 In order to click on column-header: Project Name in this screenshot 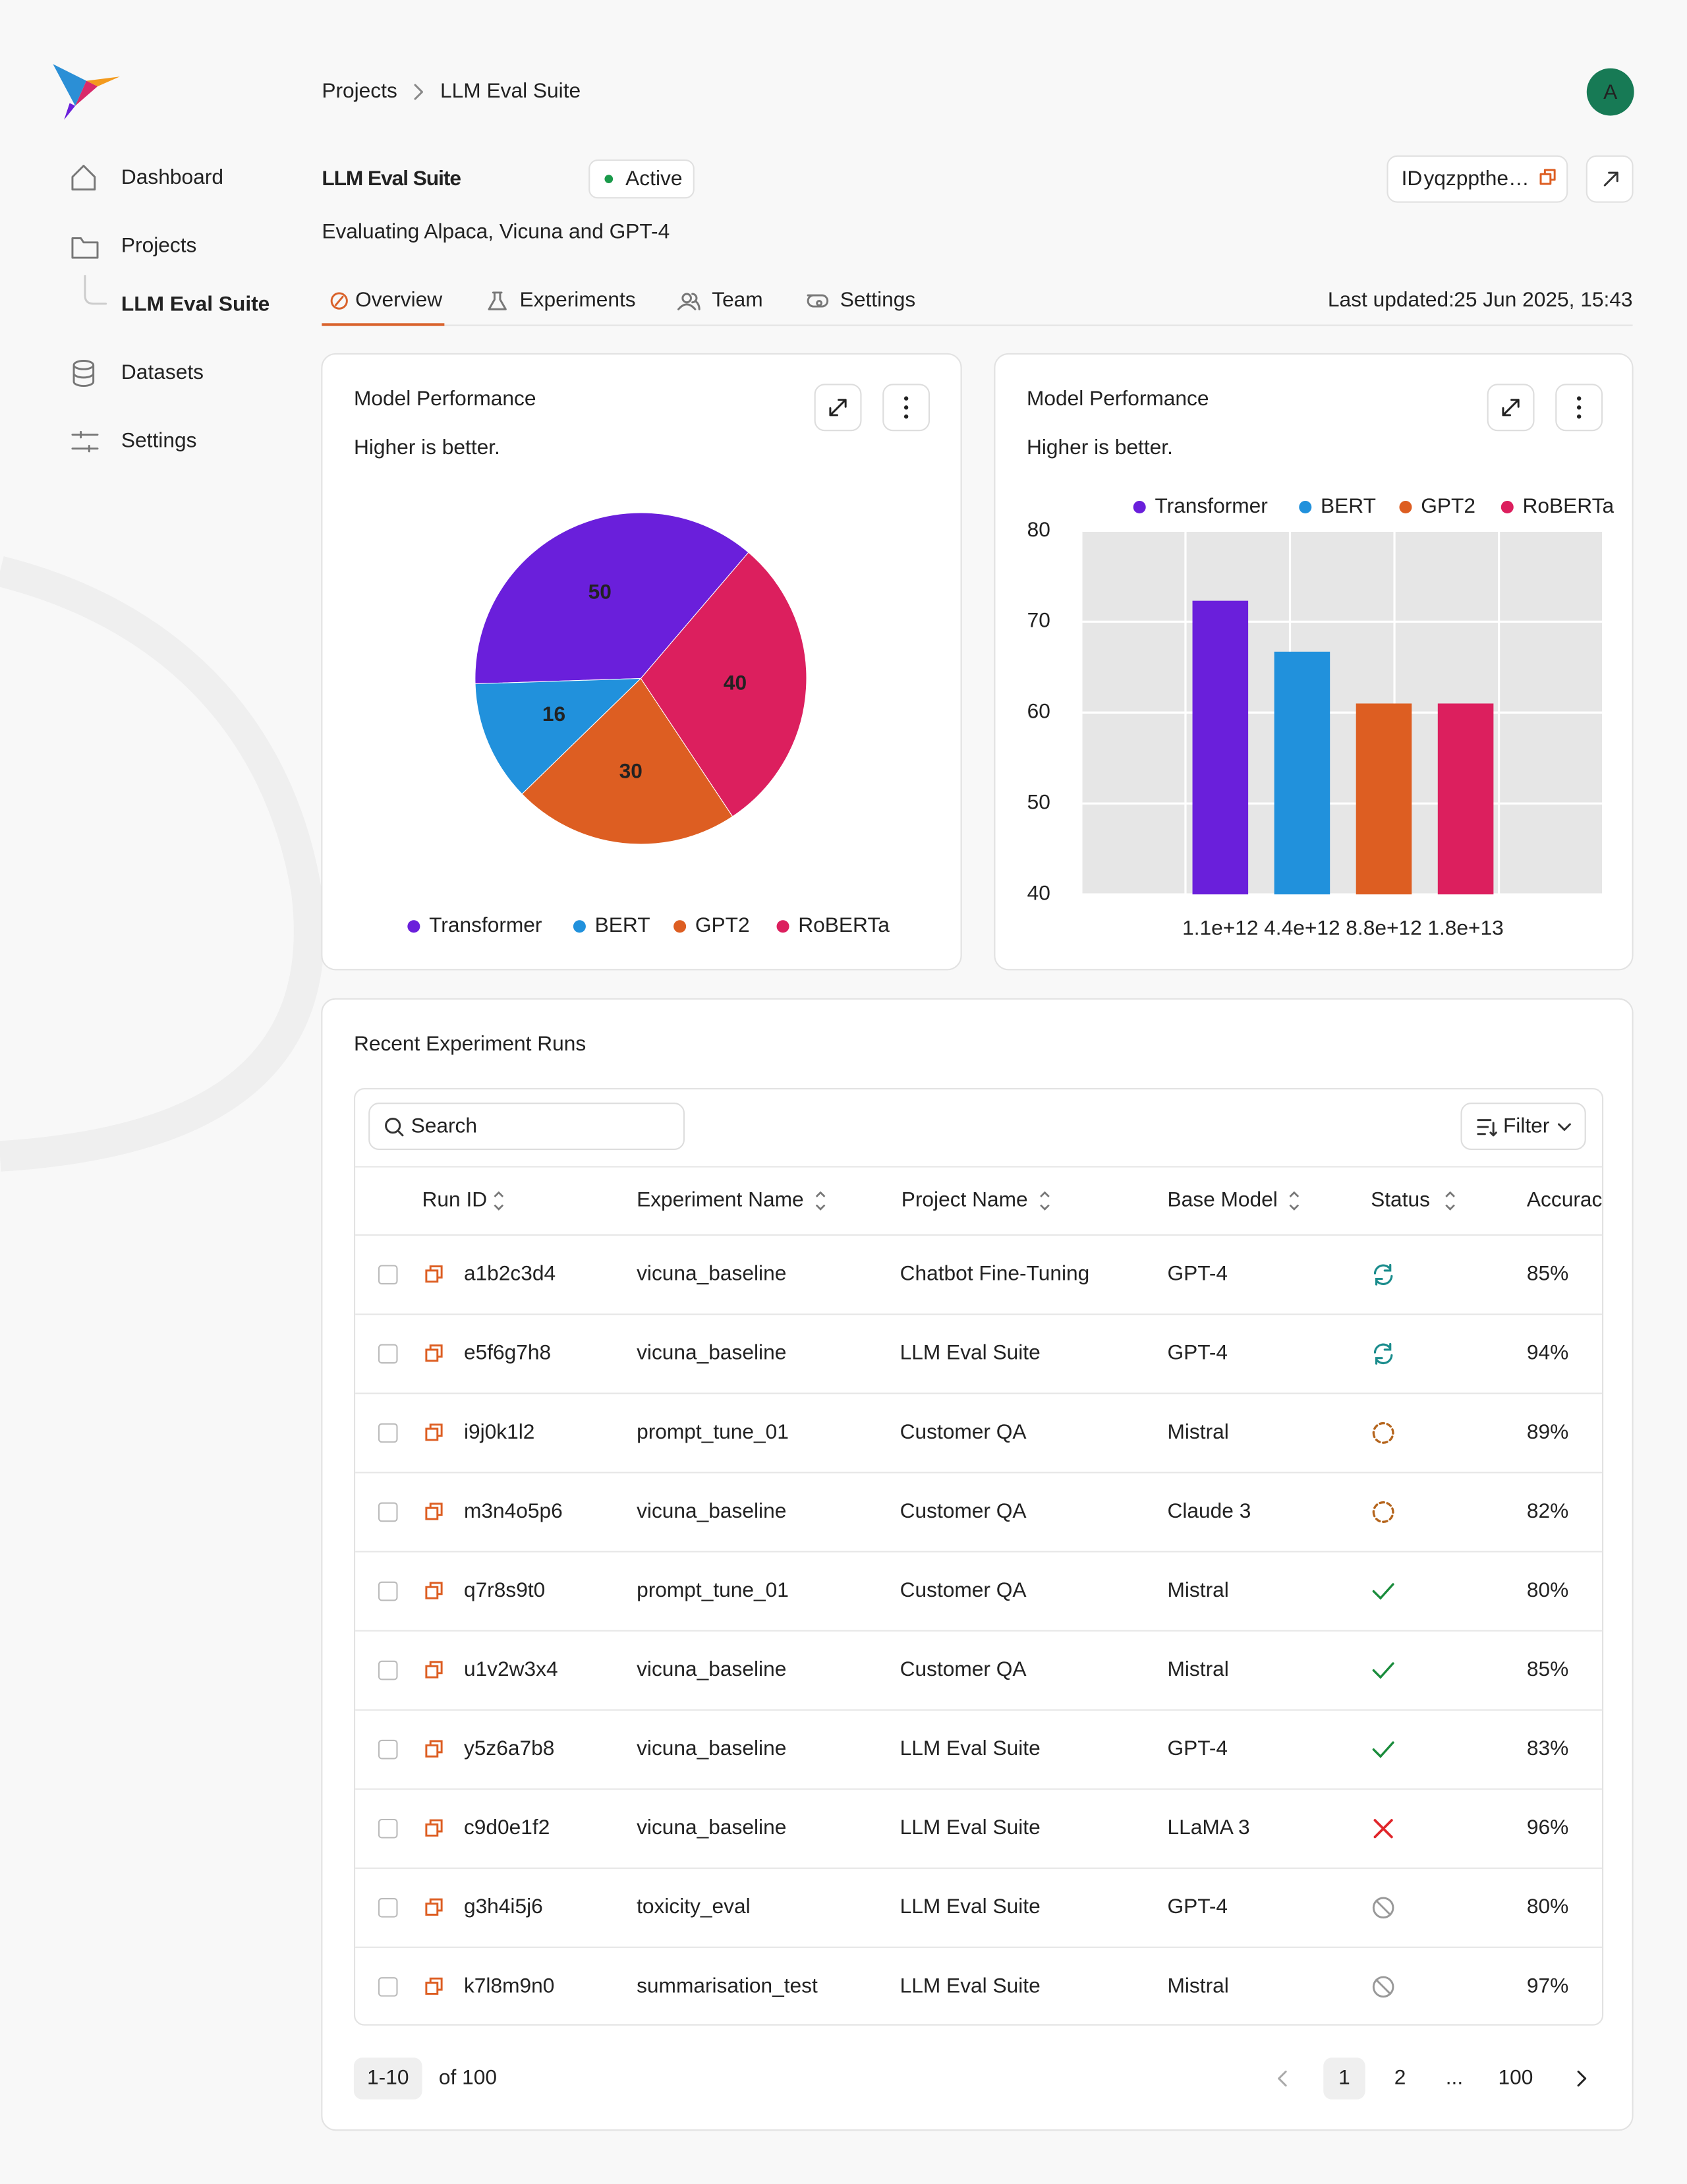, I will do `click(964, 1199)`.